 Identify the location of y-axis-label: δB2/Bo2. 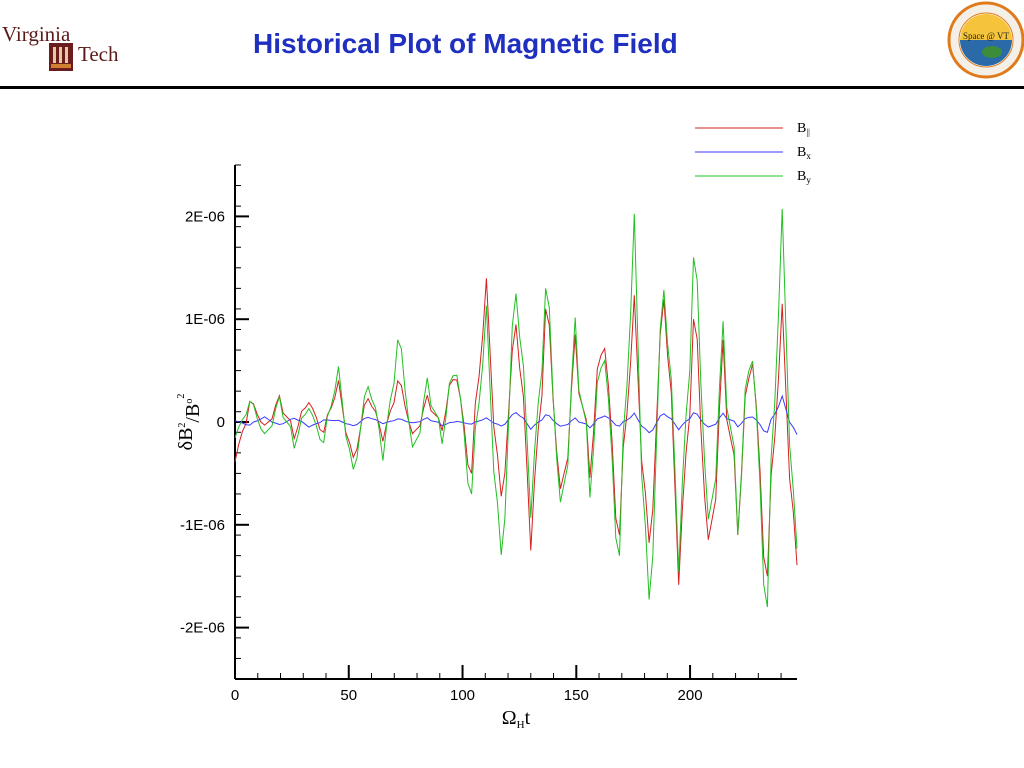
(189, 422).